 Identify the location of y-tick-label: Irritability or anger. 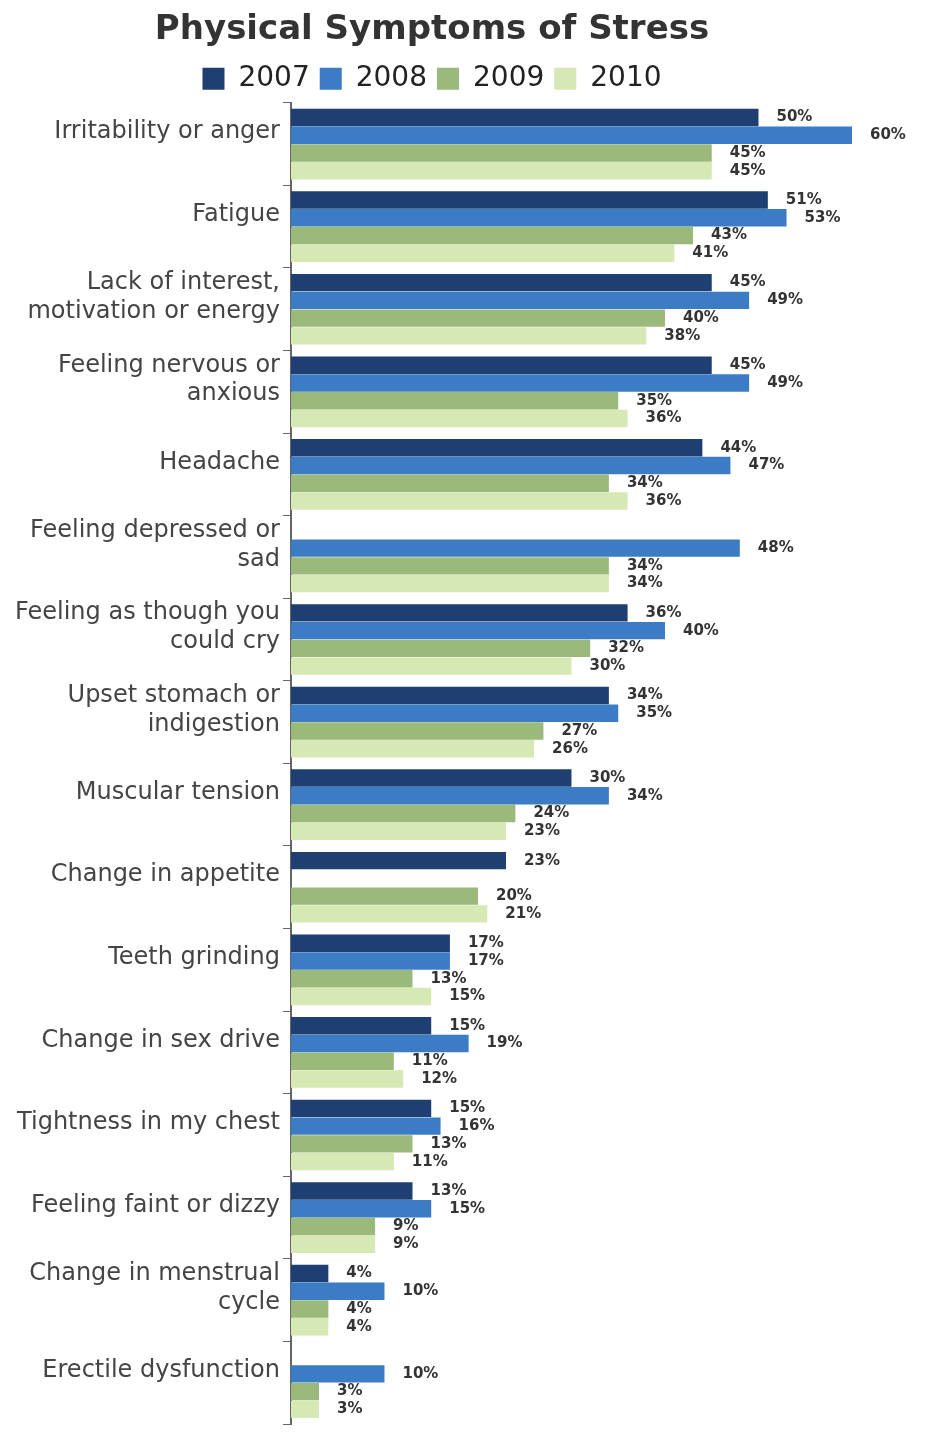
(167, 130).